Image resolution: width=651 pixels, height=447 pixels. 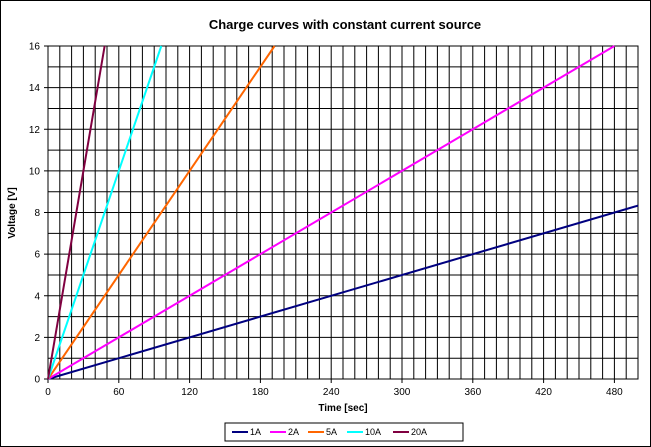 What do you see at coordinates (373, 432) in the screenshot?
I see `legend-label-10a: 10A` at bounding box center [373, 432].